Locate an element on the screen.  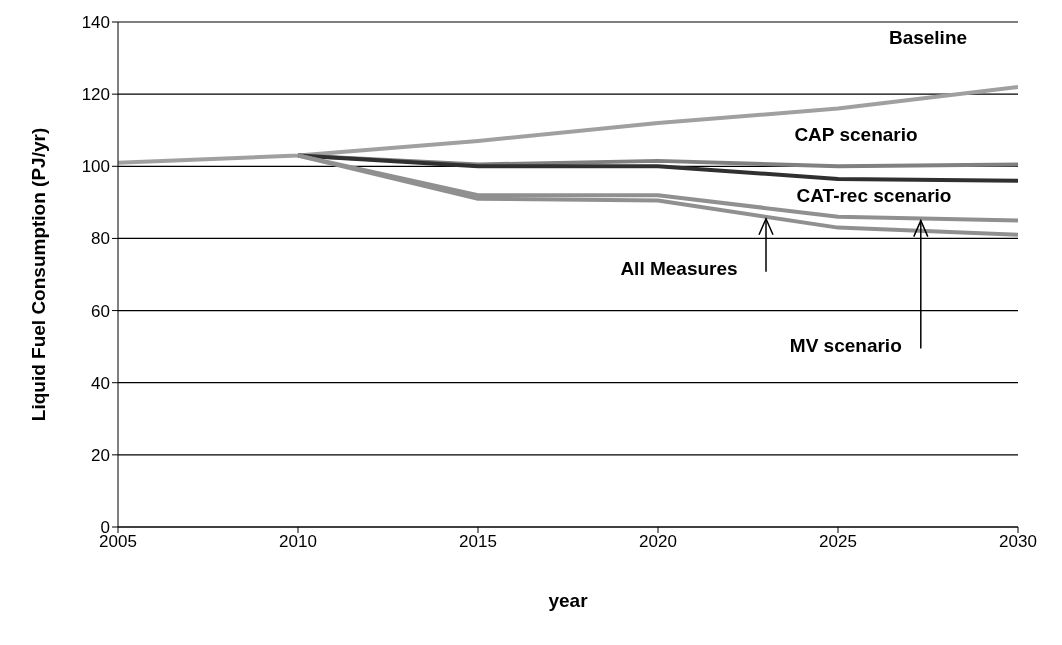
x-axis-title: year is located at coordinates (568, 600).